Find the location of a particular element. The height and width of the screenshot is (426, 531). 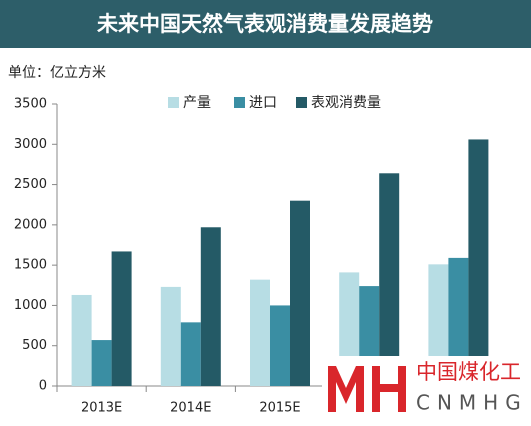

y-tick-label: 500 is located at coordinates (34, 345).